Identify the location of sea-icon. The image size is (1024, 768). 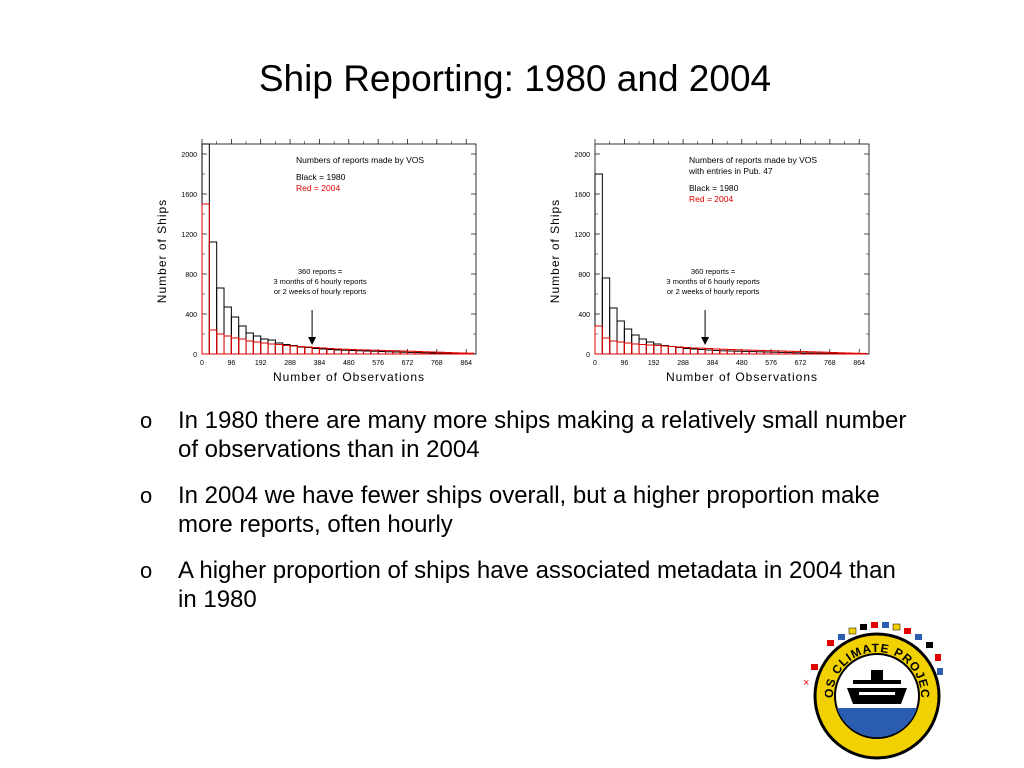
(877, 723).